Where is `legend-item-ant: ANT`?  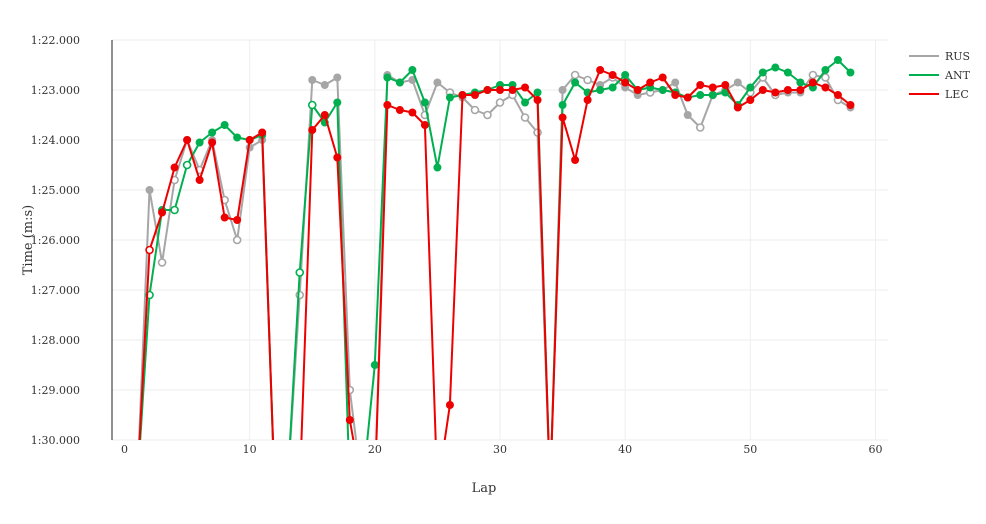 legend-item-ant: ANT is located at coordinates (940, 75).